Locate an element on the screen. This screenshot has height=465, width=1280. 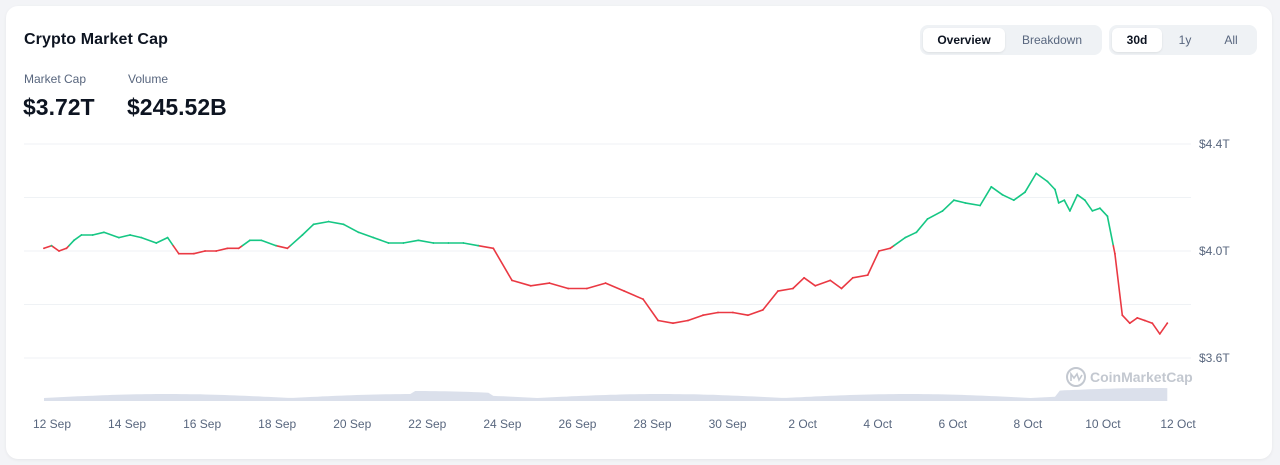
x-tick-label: 30 Sep is located at coordinates (728, 424).